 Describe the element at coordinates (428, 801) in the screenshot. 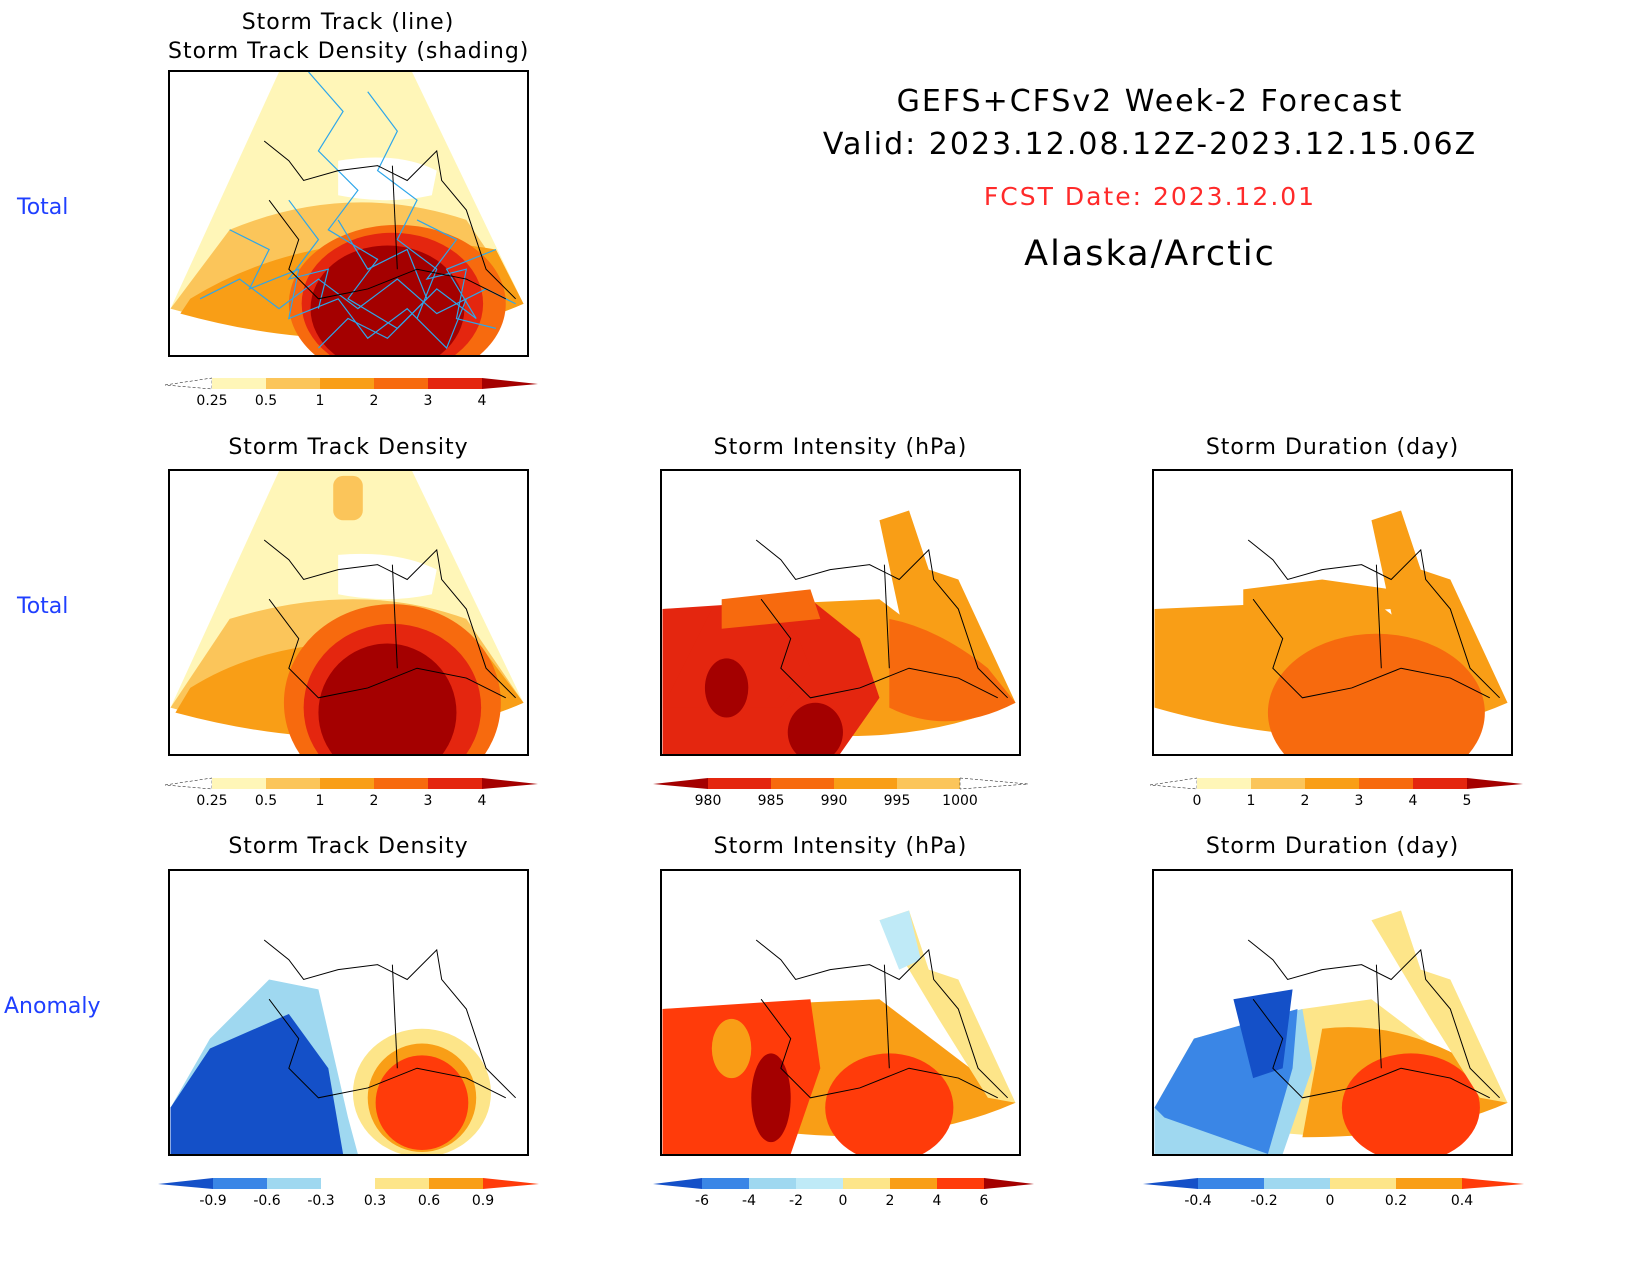

I see `density-tick-5: 3` at that location.